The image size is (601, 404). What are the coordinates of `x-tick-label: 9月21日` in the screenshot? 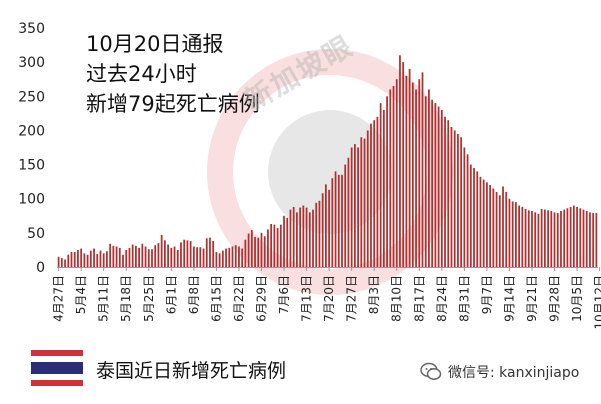 It's located at (532, 298).